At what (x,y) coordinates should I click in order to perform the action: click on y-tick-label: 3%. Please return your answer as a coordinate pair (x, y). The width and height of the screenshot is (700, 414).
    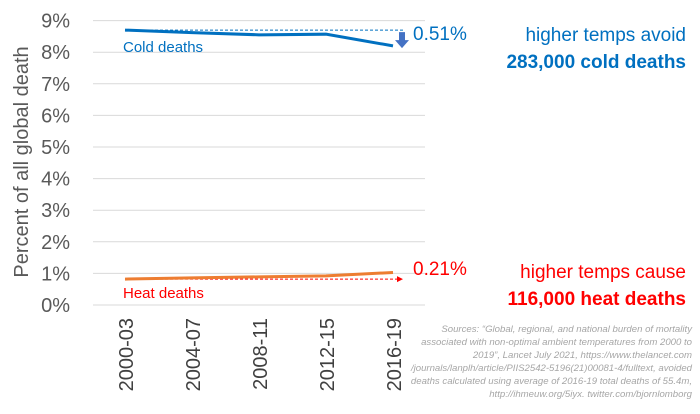
    Looking at the image, I should click on (55, 211).